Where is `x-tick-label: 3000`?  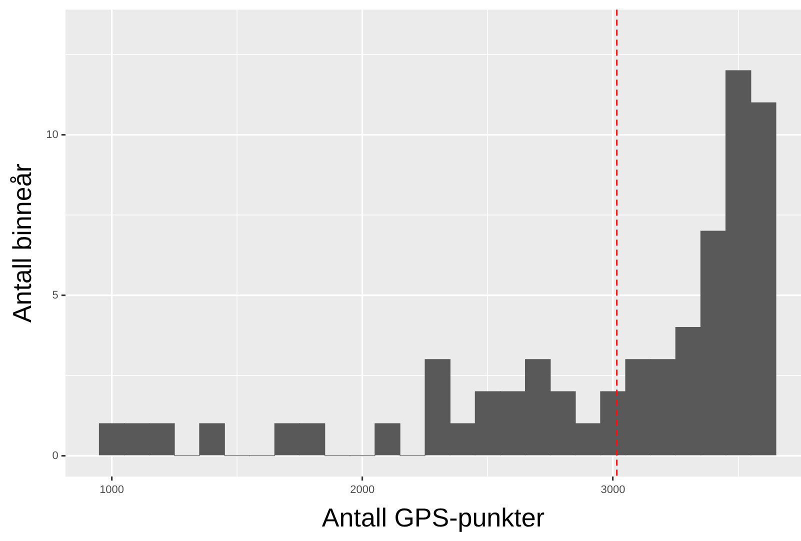 x-tick-label: 3000 is located at coordinates (613, 490).